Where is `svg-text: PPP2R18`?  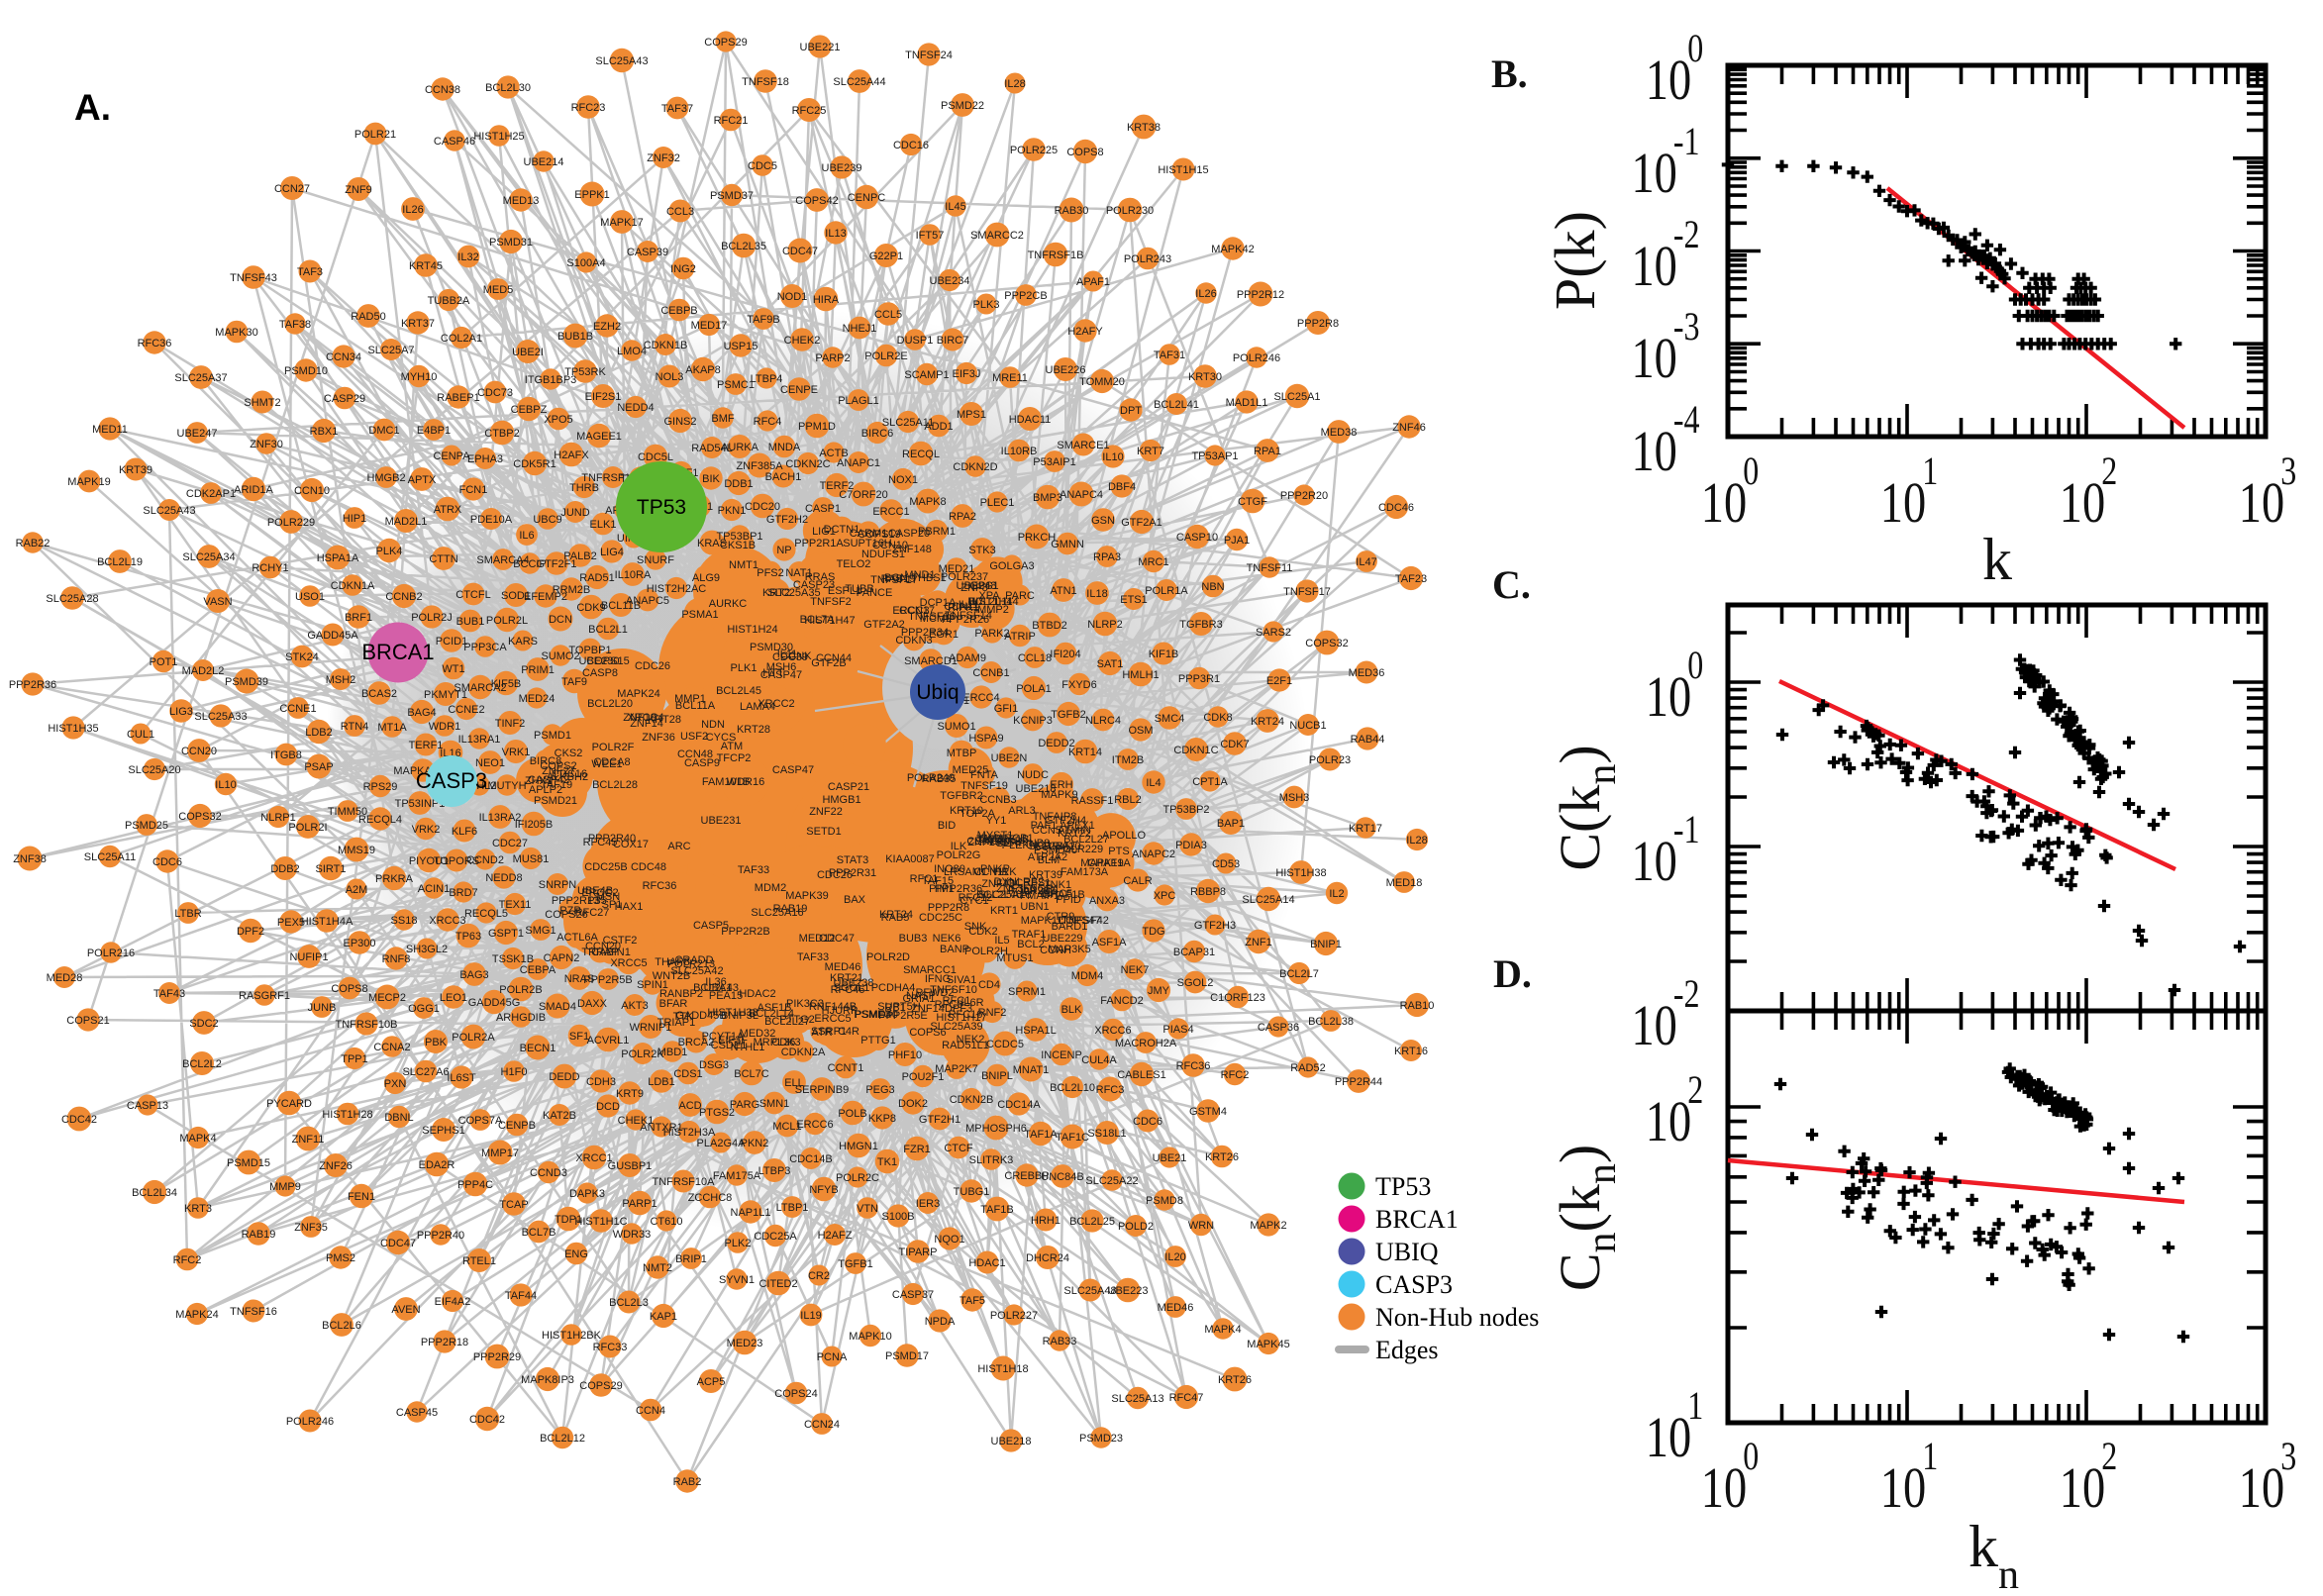 svg-text: PPP2R18 is located at coordinates (444, 1342).